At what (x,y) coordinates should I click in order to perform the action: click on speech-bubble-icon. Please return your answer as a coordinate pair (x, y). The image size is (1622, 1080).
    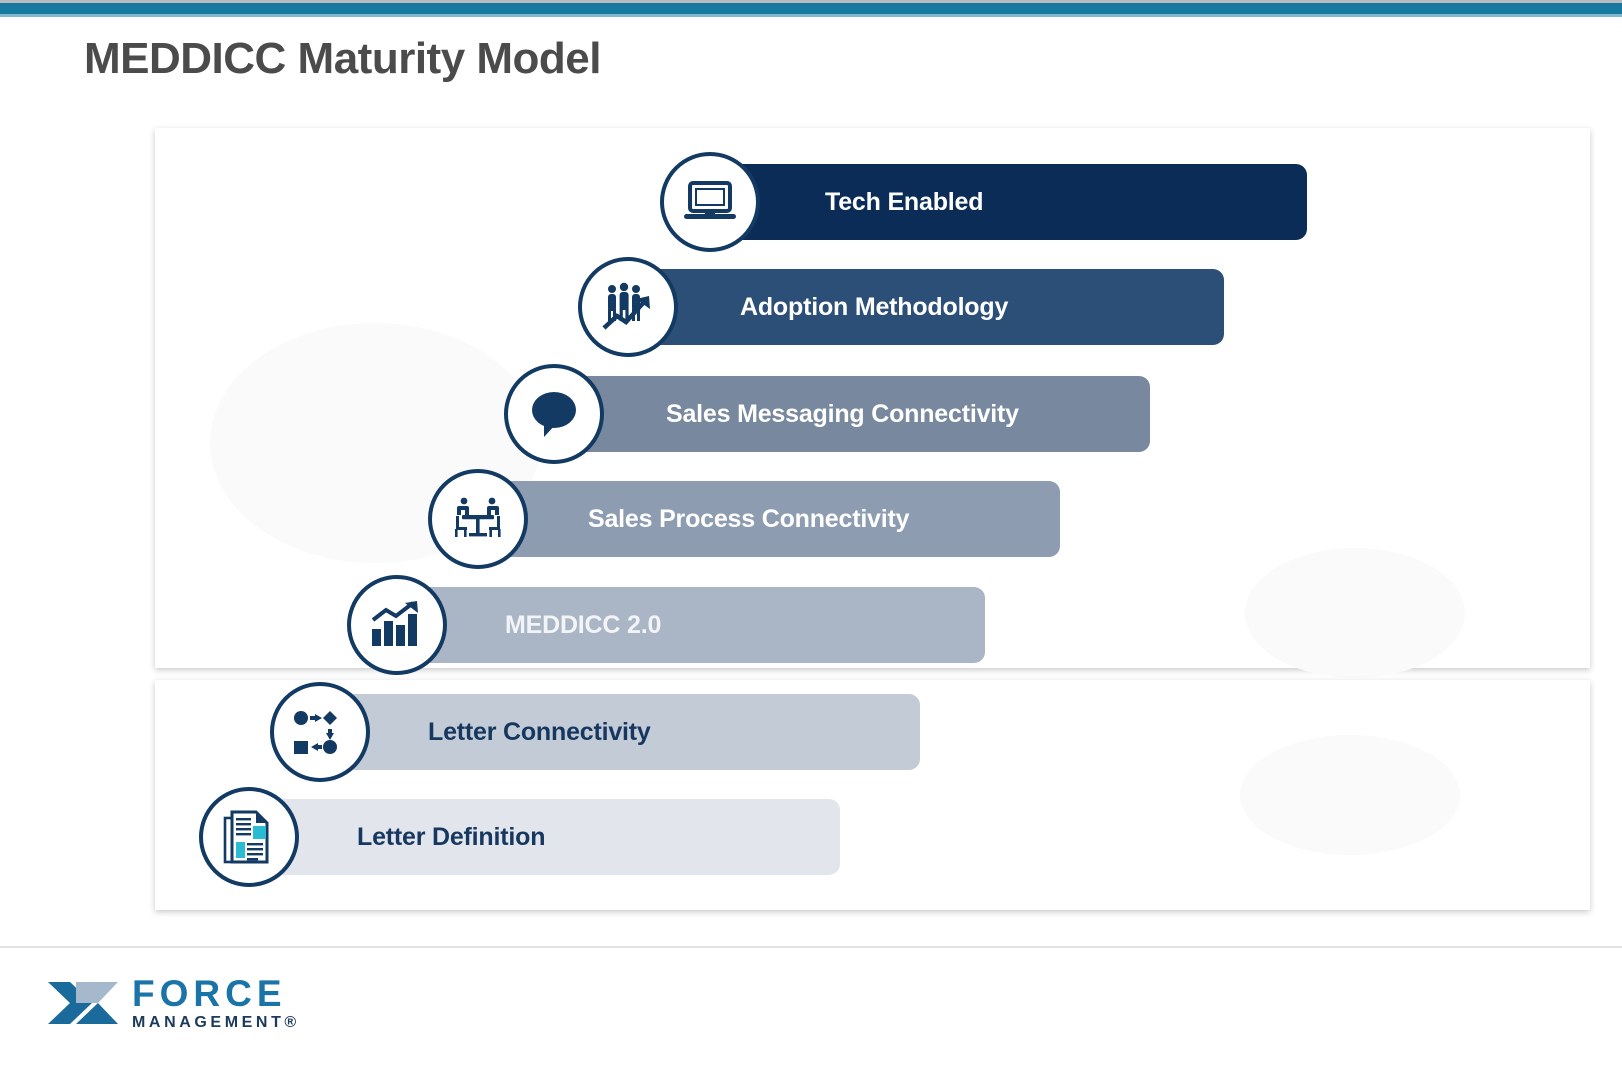
    Looking at the image, I should click on (554, 414).